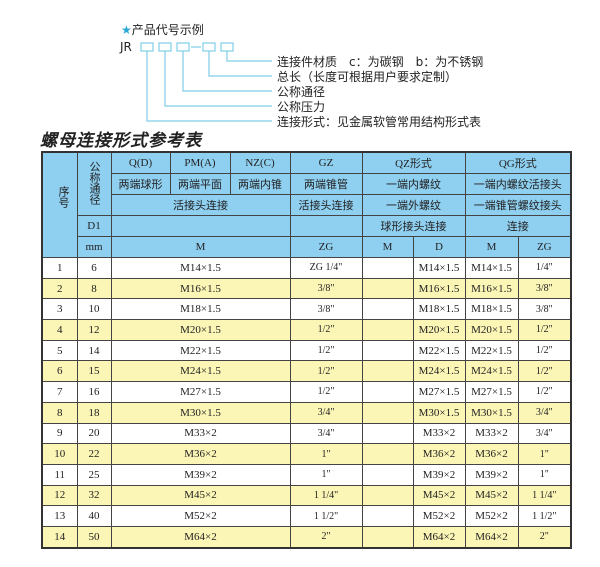 This screenshot has height=567, width=600. I want to click on cell-qgm: M22×1.5, so click(491, 350).